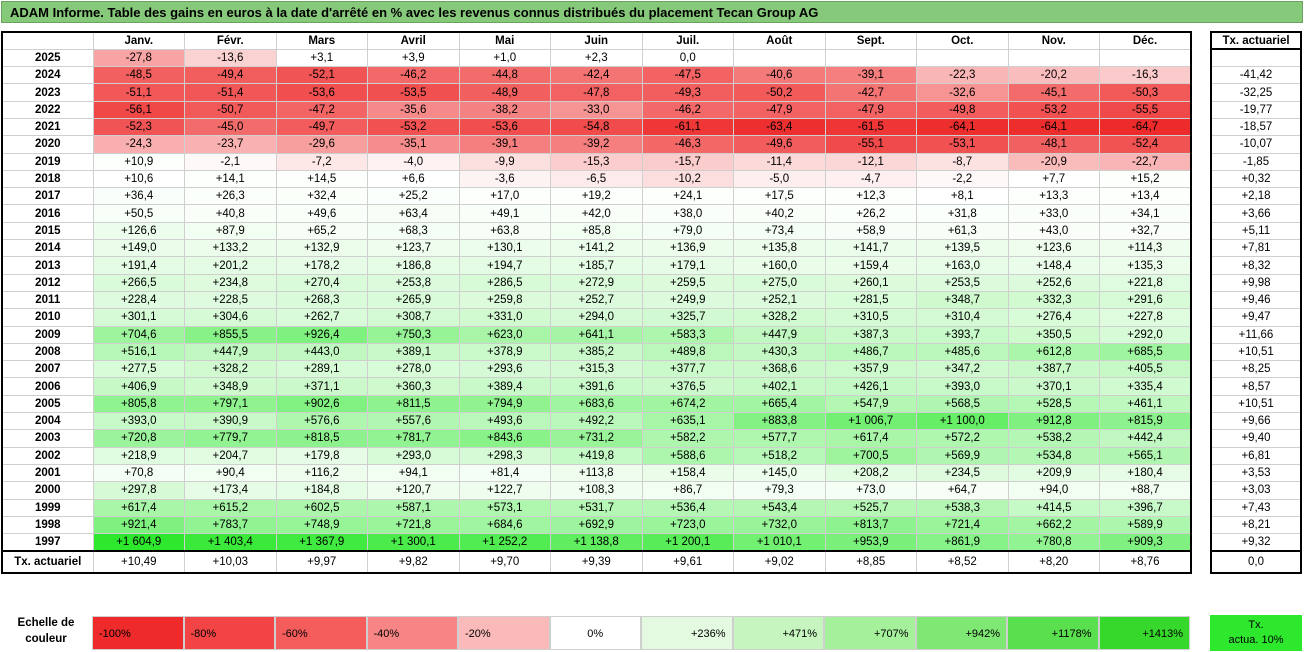  Describe the element at coordinates (962, 369) in the screenshot. I see `gain-cell: +347,2` at that location.